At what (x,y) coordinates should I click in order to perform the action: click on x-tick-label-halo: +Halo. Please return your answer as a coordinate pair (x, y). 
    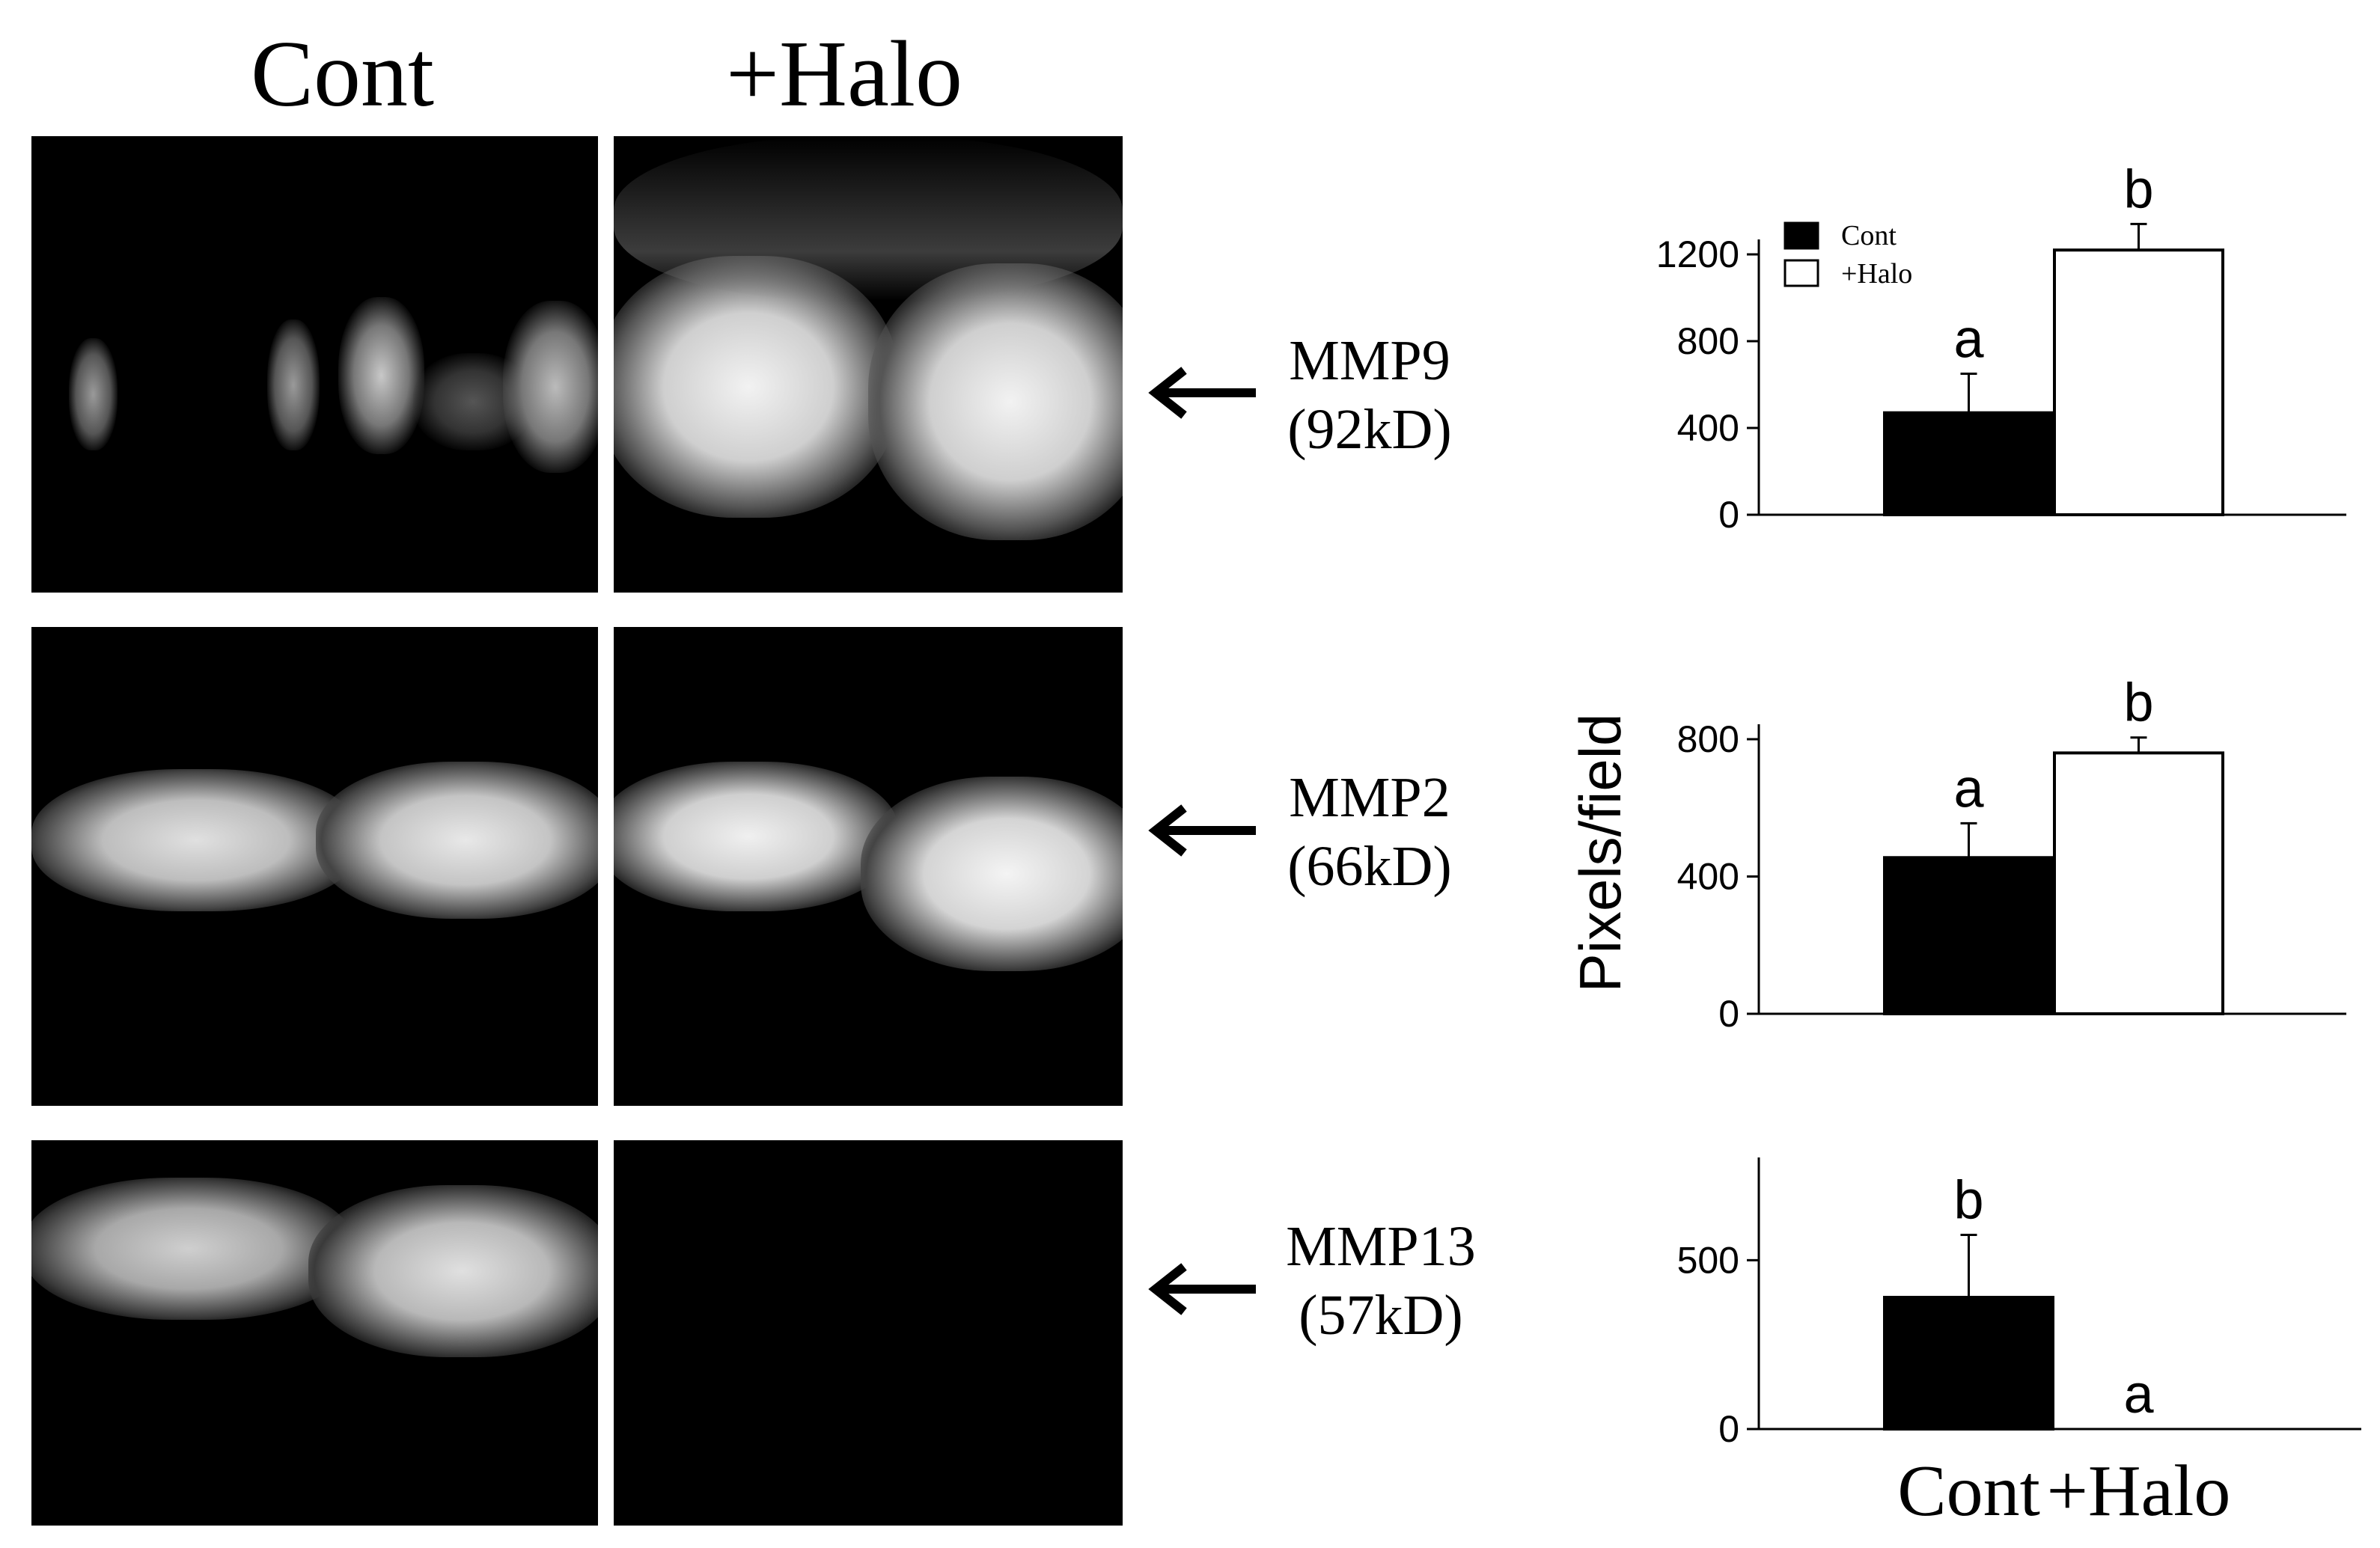
    Looking at the image, I should click on (2139, 1492).